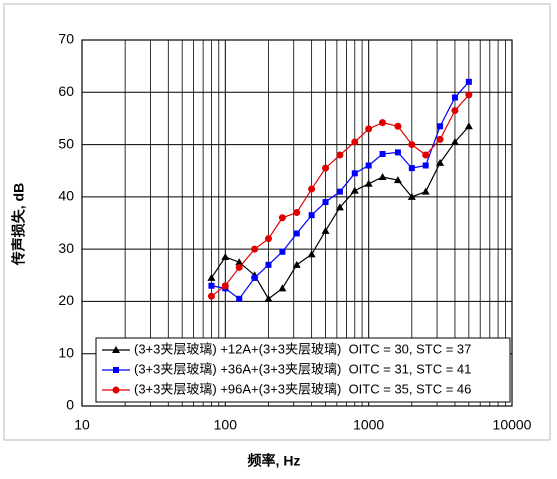  I want to click on y-tick-label: 50, so click(66, 143).